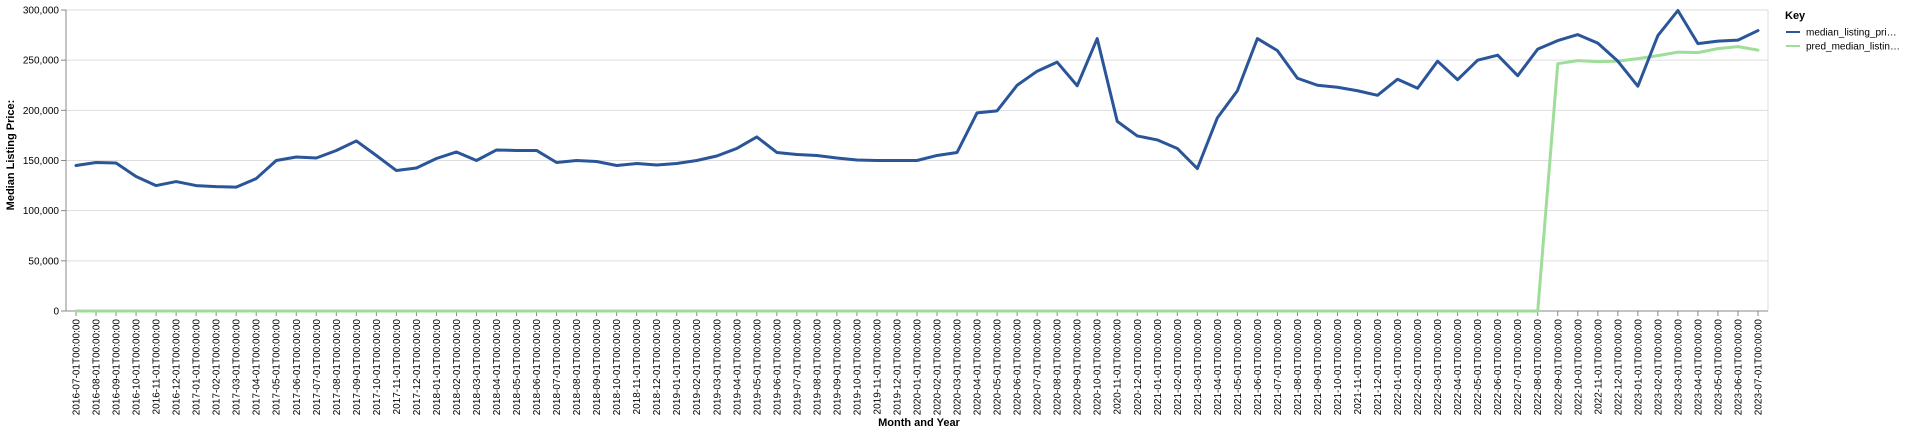 The width and height of the screenshot is (1920, 434). I want to click on x-tick-label: 2021-12-01T00:00:00, so click(1378, 367).